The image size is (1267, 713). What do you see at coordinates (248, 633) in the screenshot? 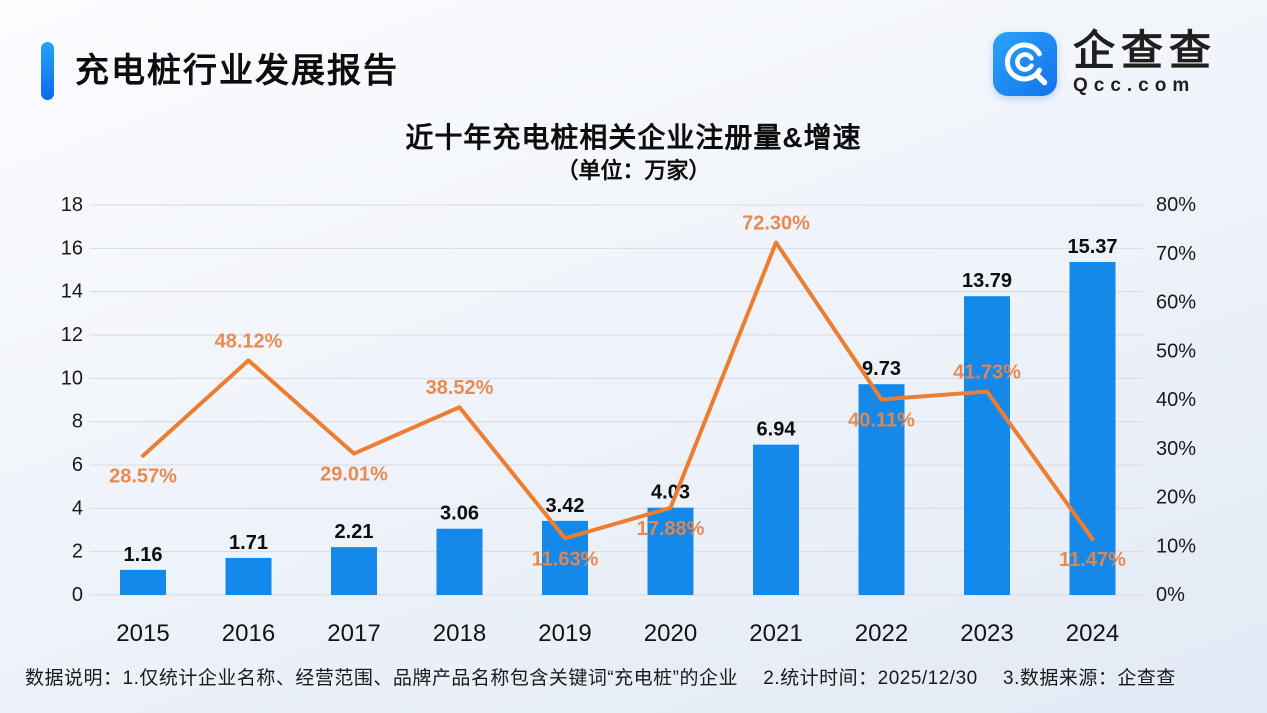
I see `x-axis-label: 2016` at bounding box center [248, 633].